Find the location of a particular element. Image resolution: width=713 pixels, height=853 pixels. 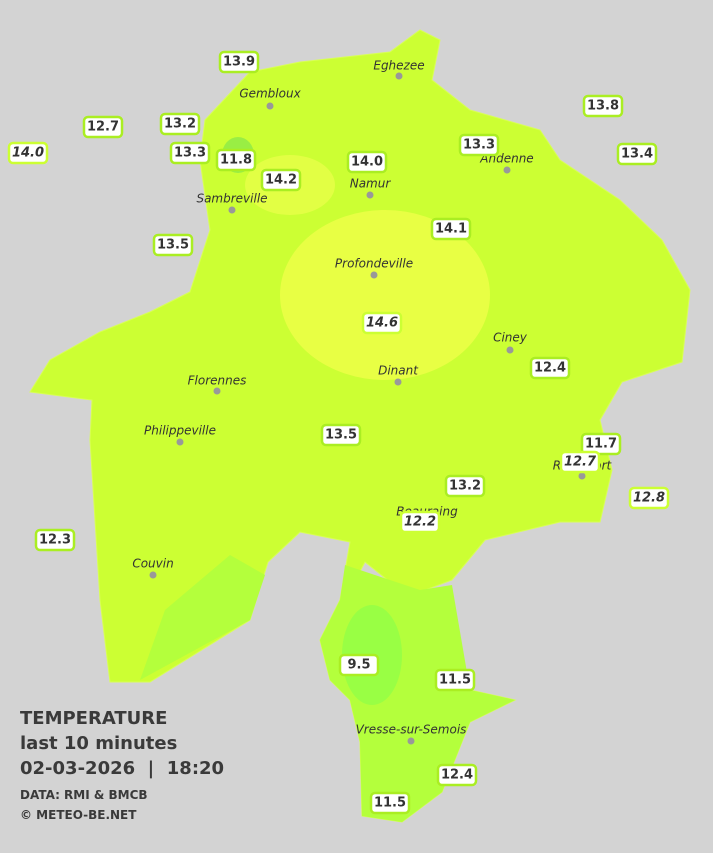

credit: © METEO-BE.NET is located at coordinates (78, 815).